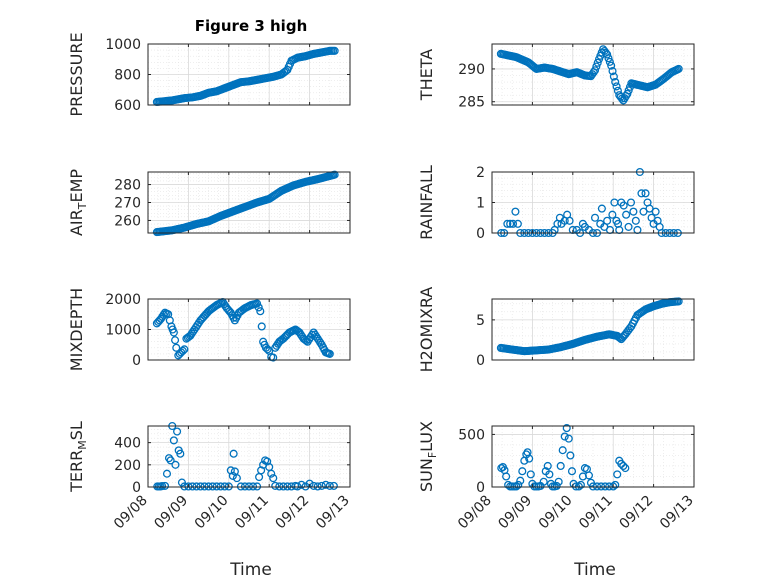 This screenshot has width=778, height=583. What do you see at coordinates (78, 202) in the screenshot?
I see `y-axis-label: AIRTEMP` at bounding box center [78, 202].